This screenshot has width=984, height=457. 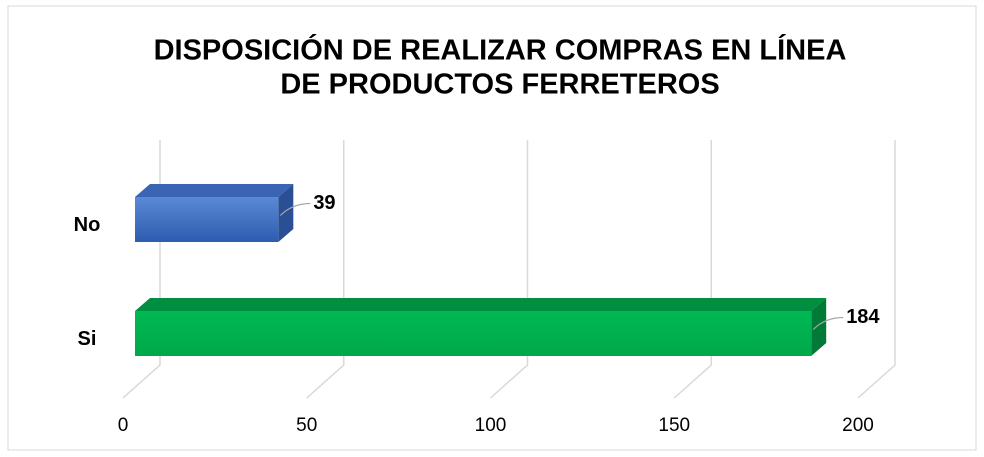 I want to click on x-tick-label: 100, so click(x=491, y=425).